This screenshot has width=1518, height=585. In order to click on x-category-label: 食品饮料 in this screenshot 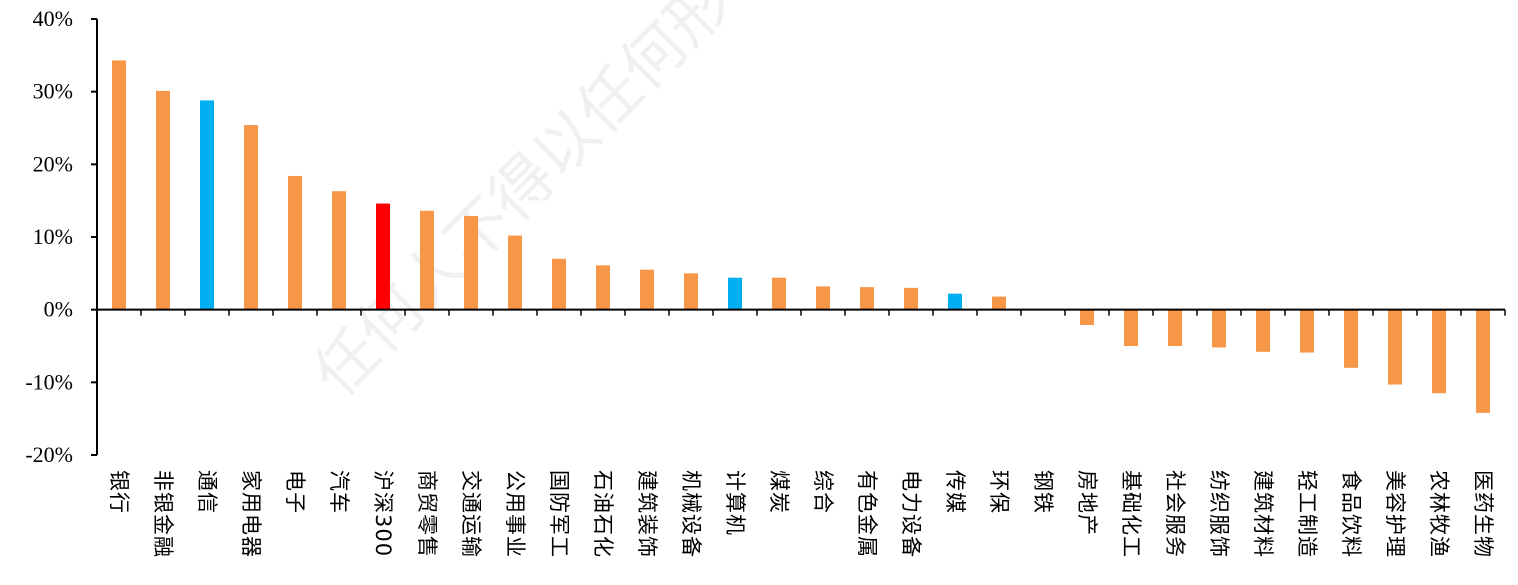, I will do `click(1351, 514)`.